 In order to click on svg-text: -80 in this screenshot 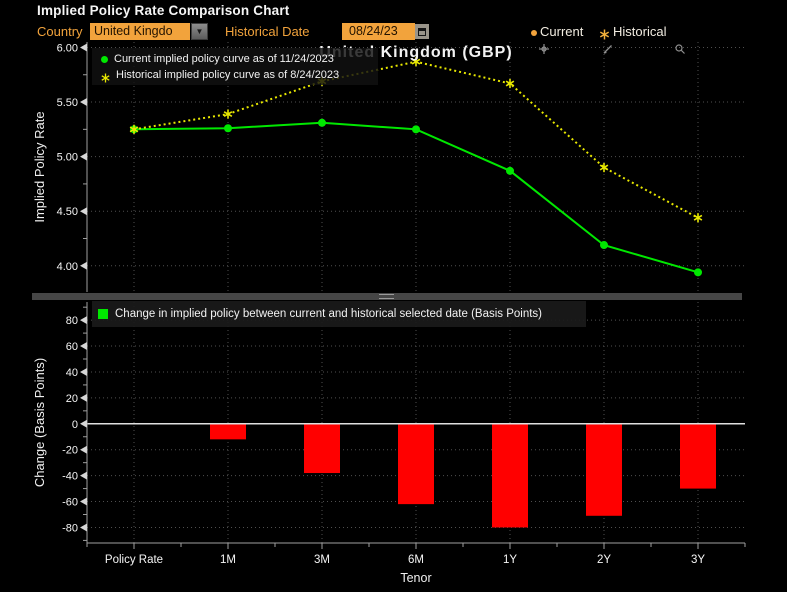, I will do `click(70, 528)`.